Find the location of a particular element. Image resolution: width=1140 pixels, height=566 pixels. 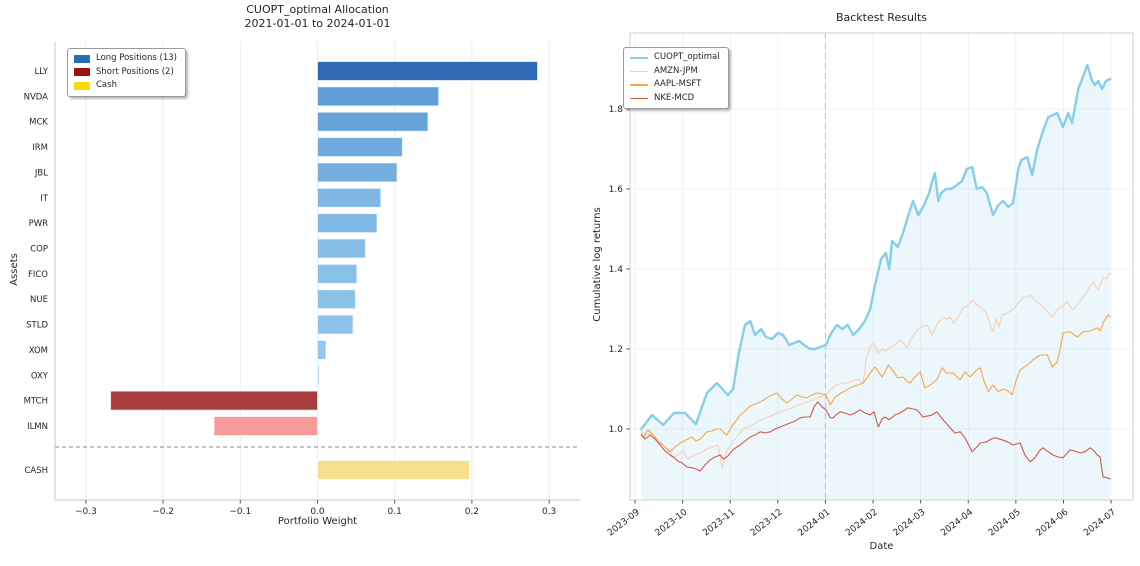

legend-item: Short Positions (2) is located at coordinates (125, 73).